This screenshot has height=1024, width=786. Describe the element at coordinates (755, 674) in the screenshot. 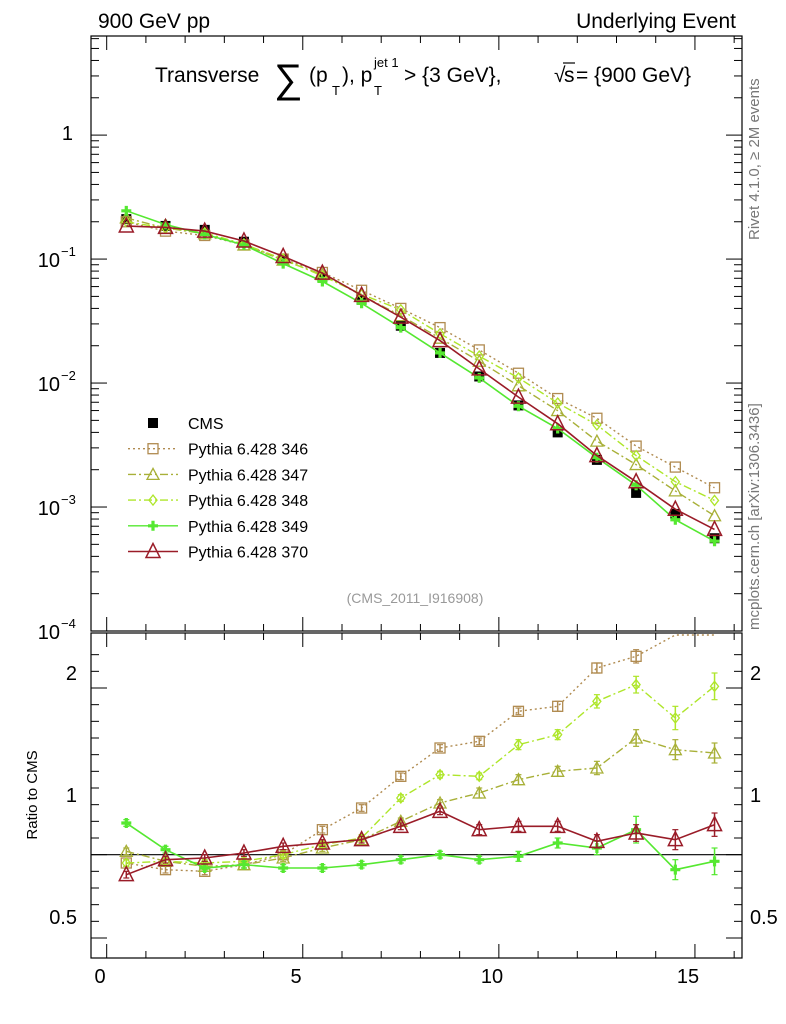

I see `ratio-ytick-right-2: 2` at that location.